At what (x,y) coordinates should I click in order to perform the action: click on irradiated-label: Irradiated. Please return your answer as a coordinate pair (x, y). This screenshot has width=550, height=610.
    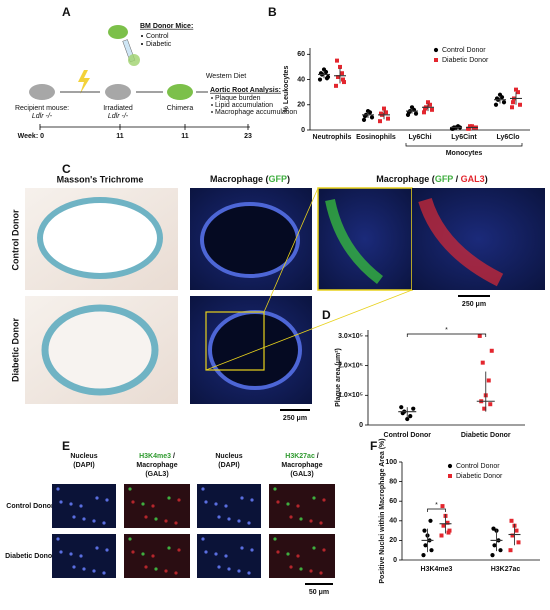
    Looking at the image, I should click on (118, 108).